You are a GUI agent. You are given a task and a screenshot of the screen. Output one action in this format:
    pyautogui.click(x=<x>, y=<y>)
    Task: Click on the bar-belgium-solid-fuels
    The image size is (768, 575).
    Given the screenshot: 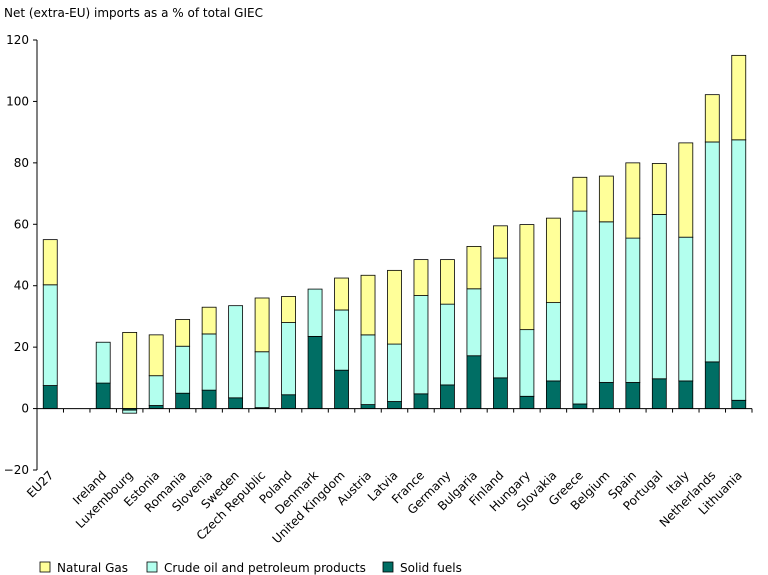 What is the action you would take?
    pyautogui.click(x=606, y=395)
    